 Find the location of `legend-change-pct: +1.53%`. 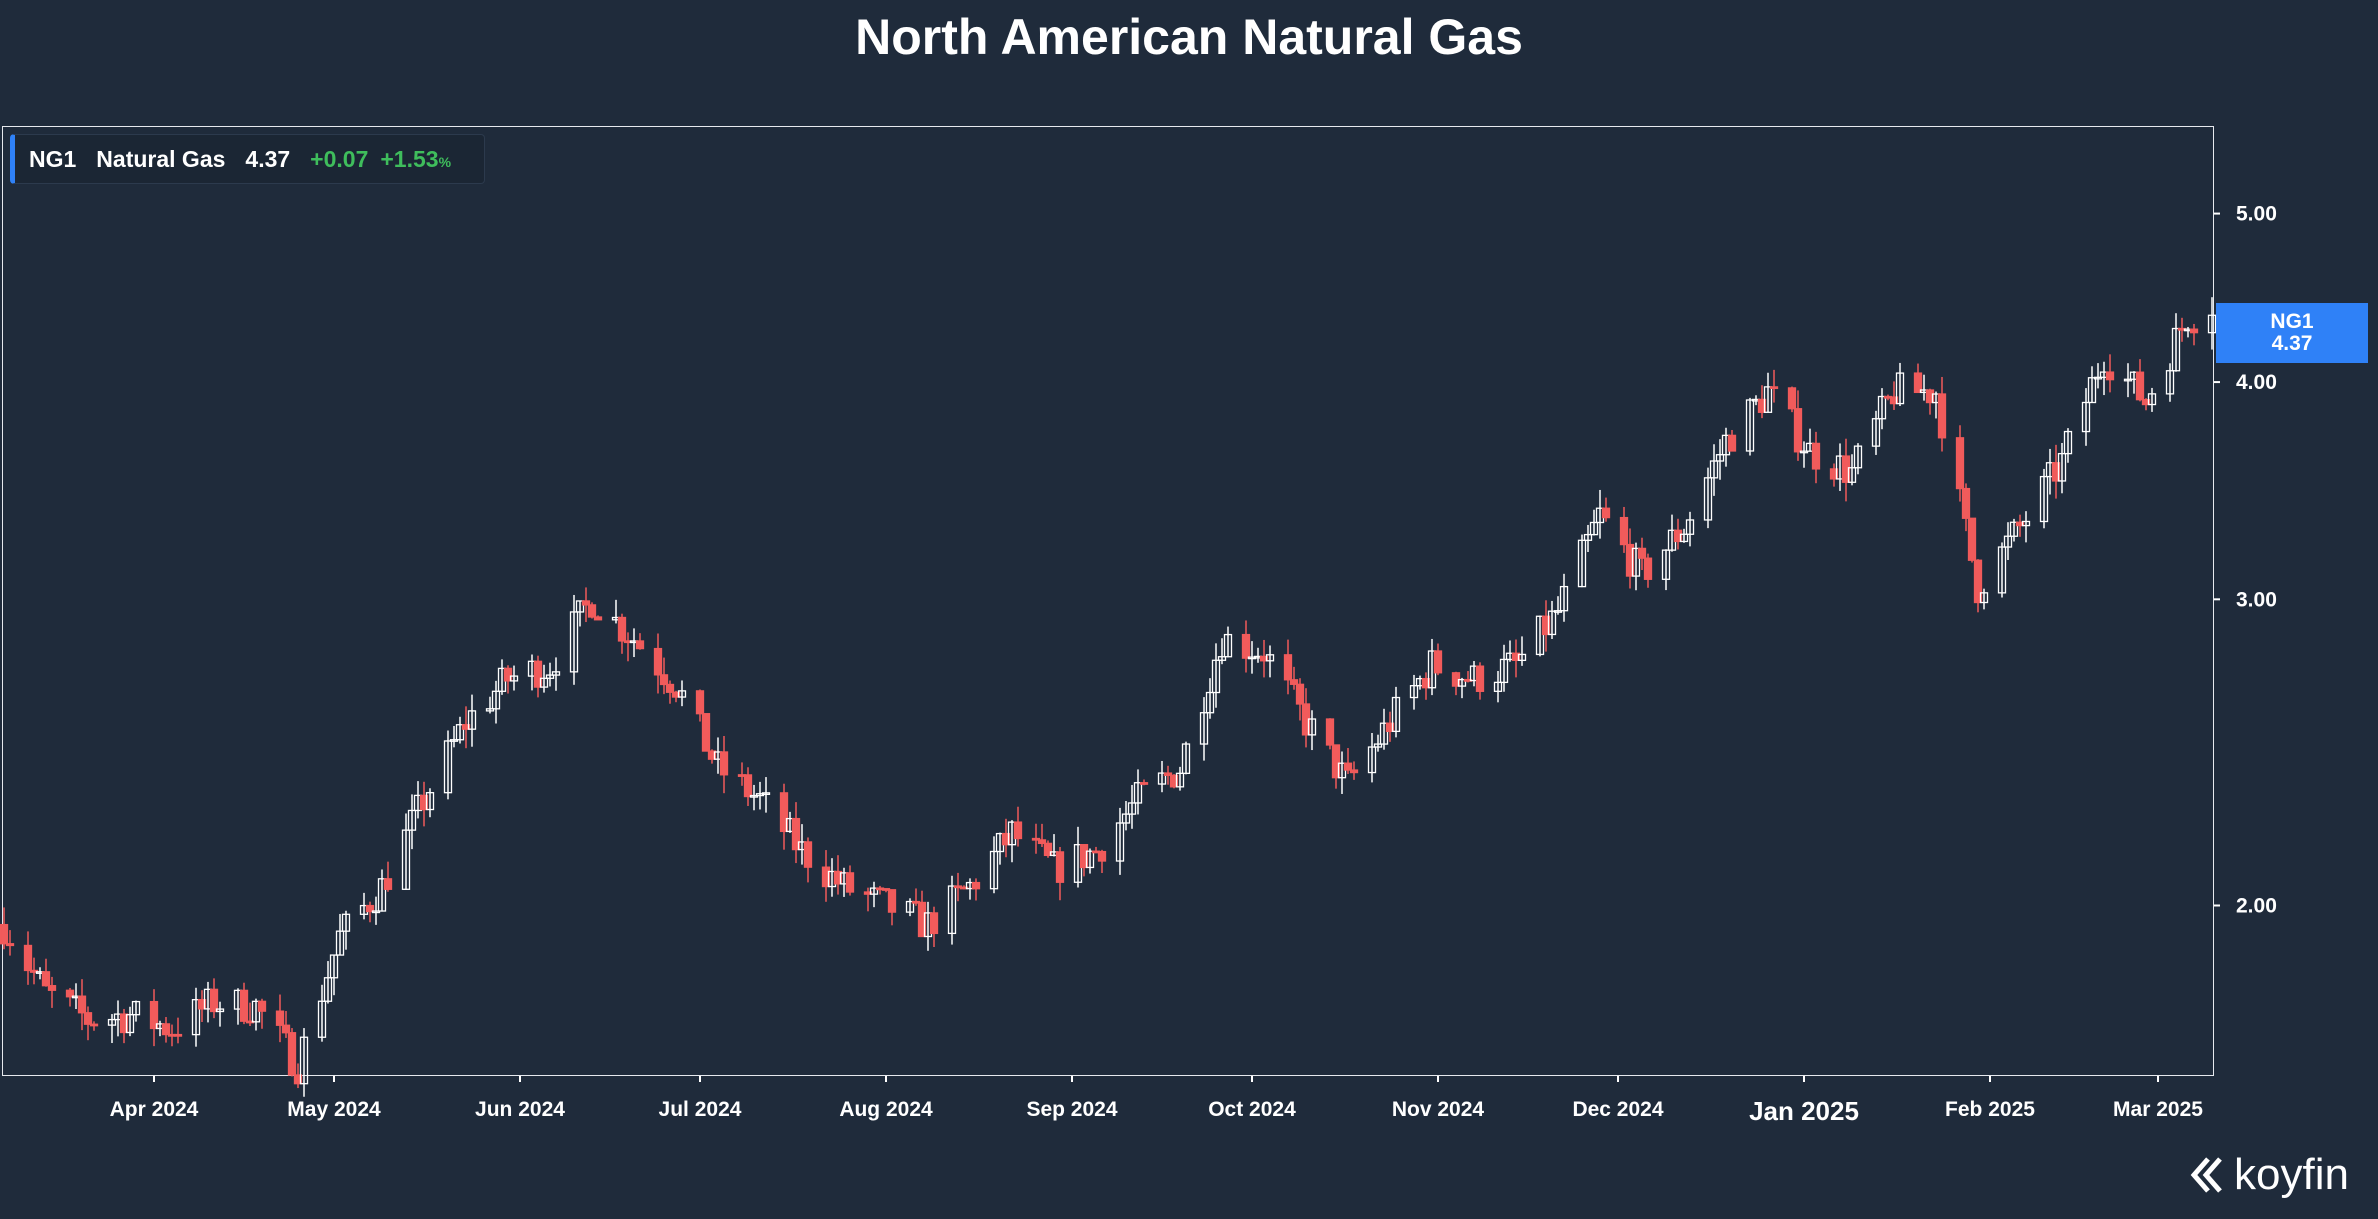

legend-change-pct: +1.53% is located at coordinates (415, 159).